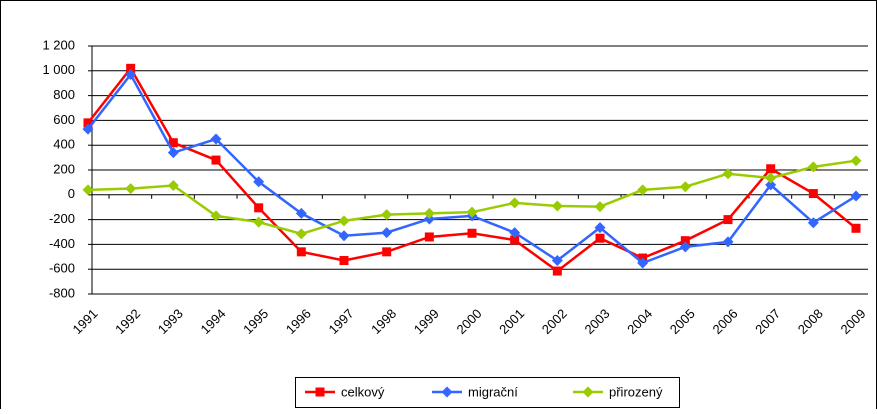 This screenshot has height=414, width=877. Describe the element at coordinates (62, 243) in the screenshot. I see `y-tick-label: -400` at that location.